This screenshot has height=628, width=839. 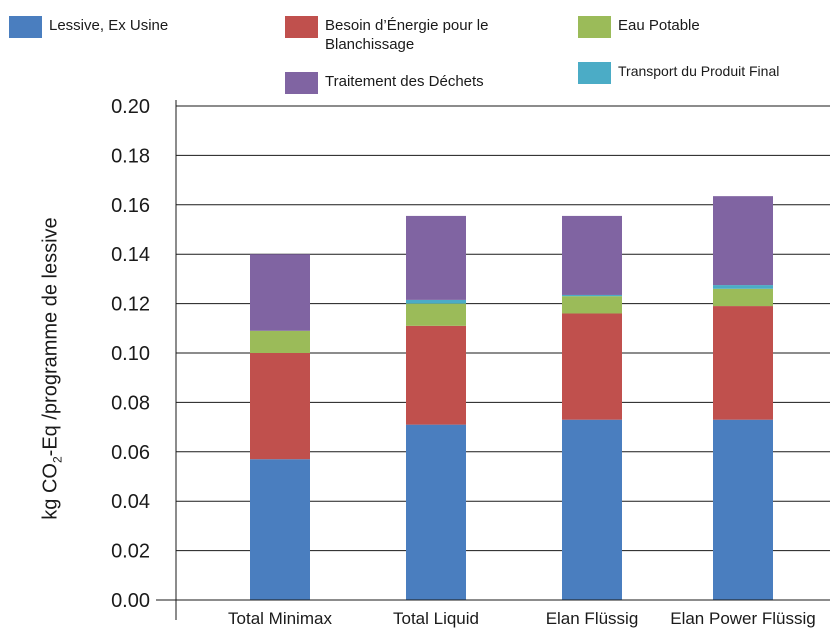 I want to click on x-tick-label: Total Liquid, so click(x=436, y=618).